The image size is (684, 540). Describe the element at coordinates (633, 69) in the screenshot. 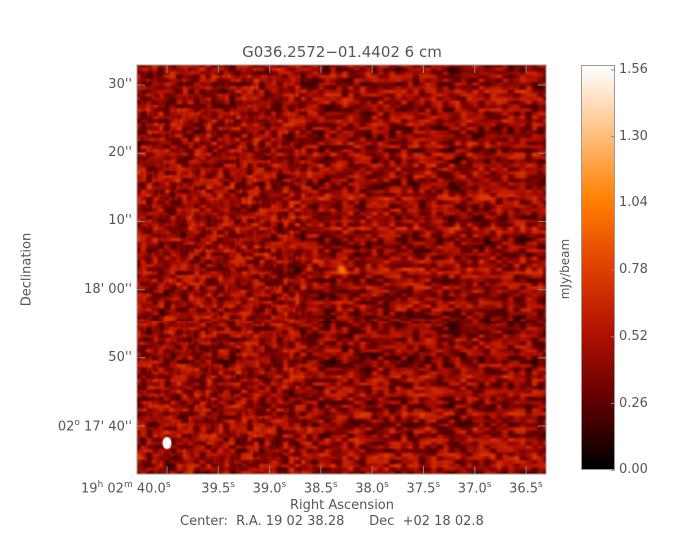

I see `colorbar-tick-label: 1.56` at that location.